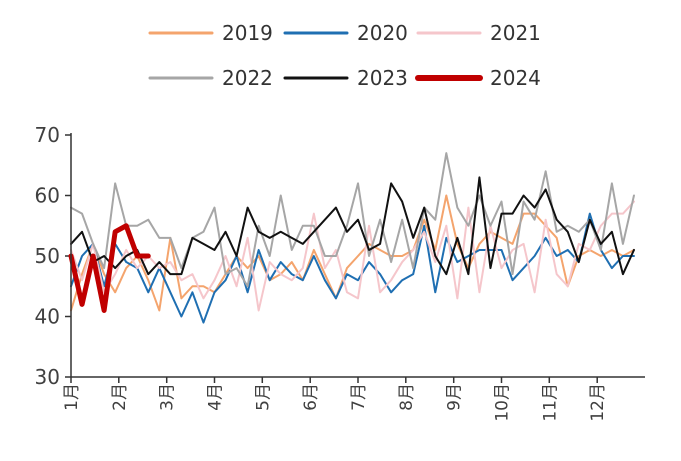 The image size is (681, 461). Describe the element at coordinates (478, 78) in the screenshot. I see `legend-item-2024: 2024` at that location.